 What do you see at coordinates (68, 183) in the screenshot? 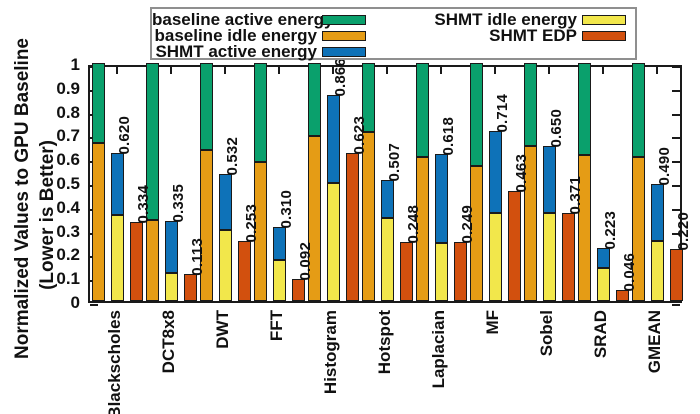
I see `y-tick-label-0.5: 0.5` at bounding box center [68, 183].